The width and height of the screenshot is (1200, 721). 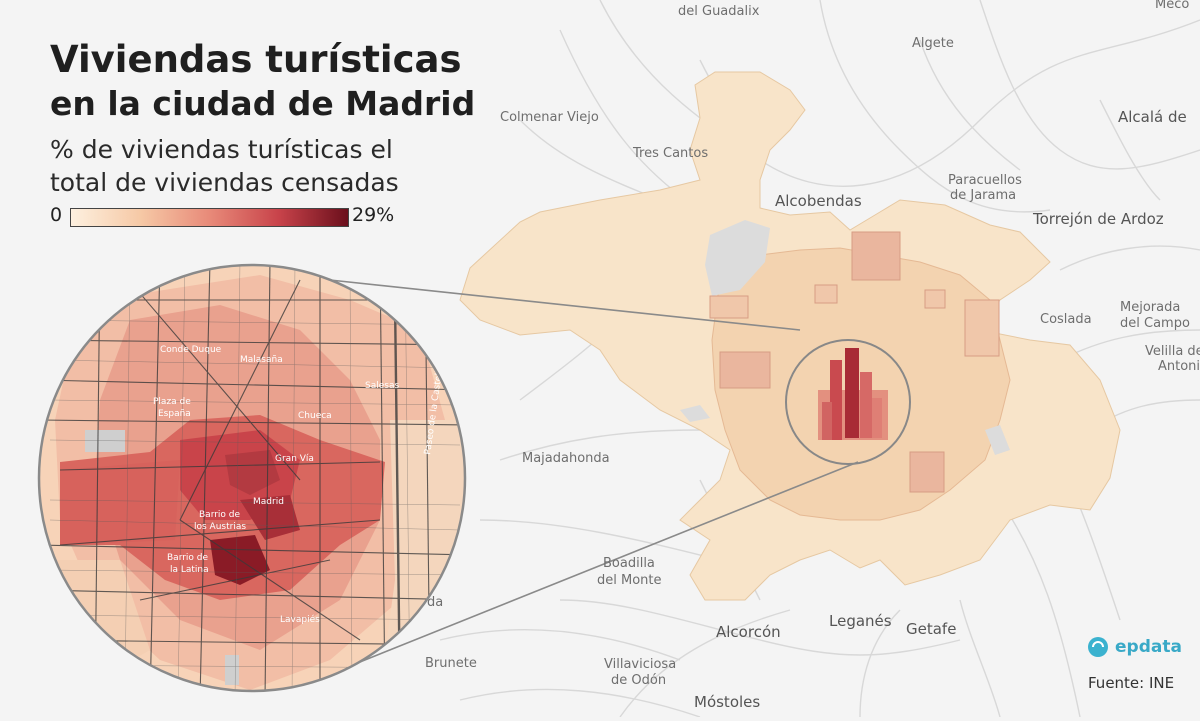 What do you see at coordinates (1066, 319) in the screenshot?
I see `place-label-coslada: Coslada` at bounding box center [1066, 319].